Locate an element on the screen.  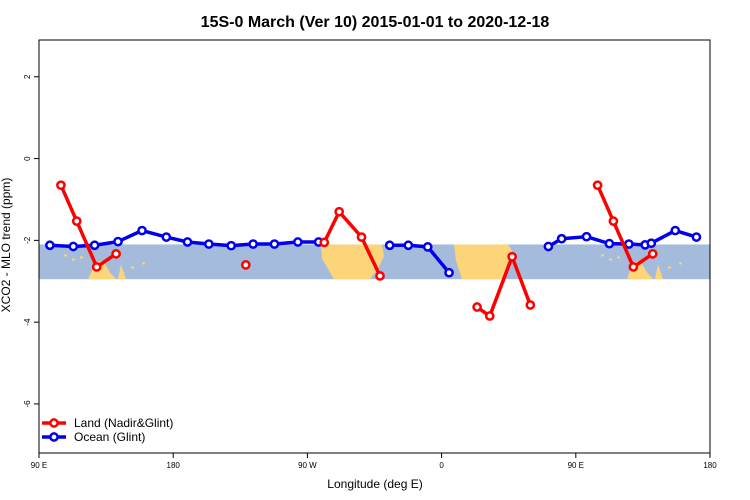
legend-land-label: Land (Nadir&Glint) is located at coordinates (123, 423).